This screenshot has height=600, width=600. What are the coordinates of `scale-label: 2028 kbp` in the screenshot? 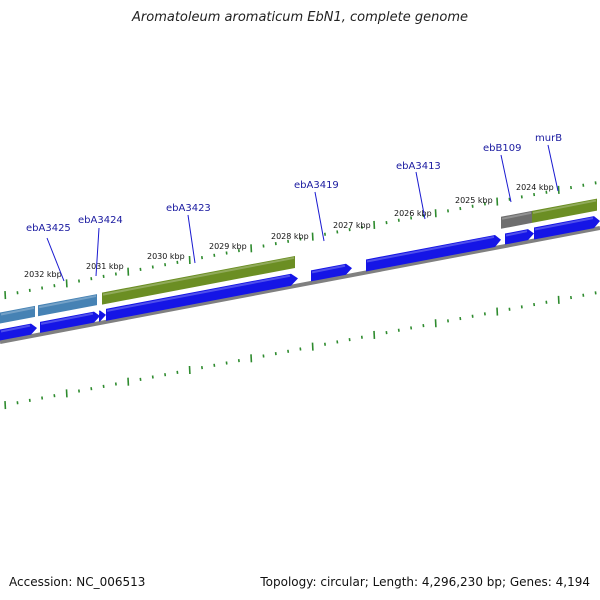 It's located at (290, 236).